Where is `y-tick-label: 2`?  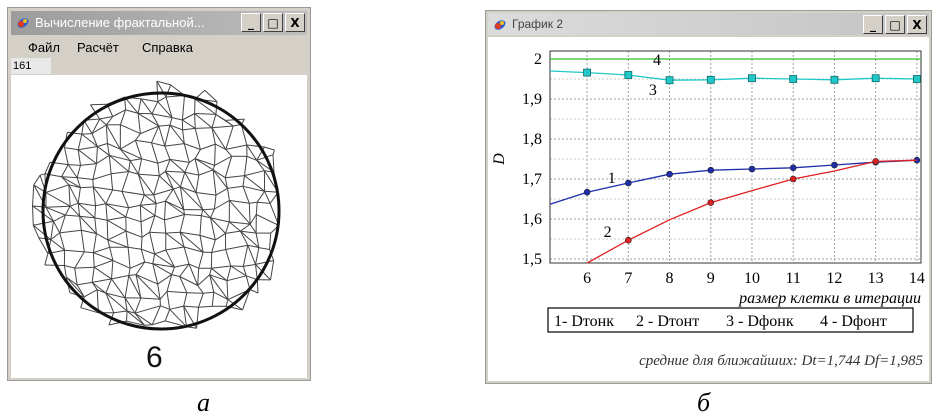 y-tick-label: 2 is located at coordinates (538, 59).